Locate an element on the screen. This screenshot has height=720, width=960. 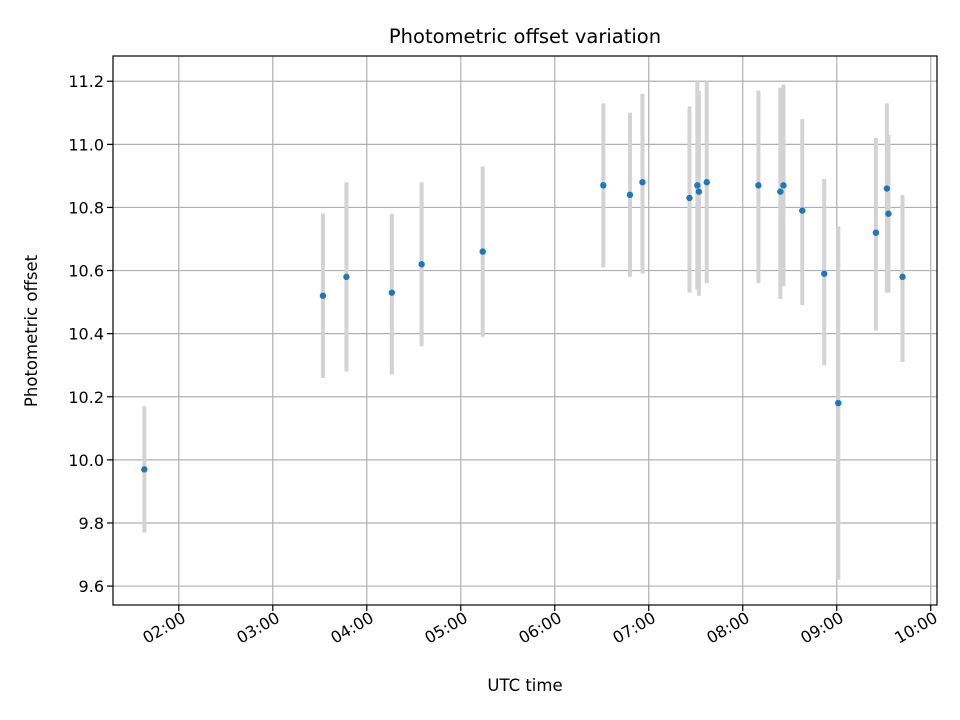
y-tick-label: 11.2 is located at coordinates (86, 81).